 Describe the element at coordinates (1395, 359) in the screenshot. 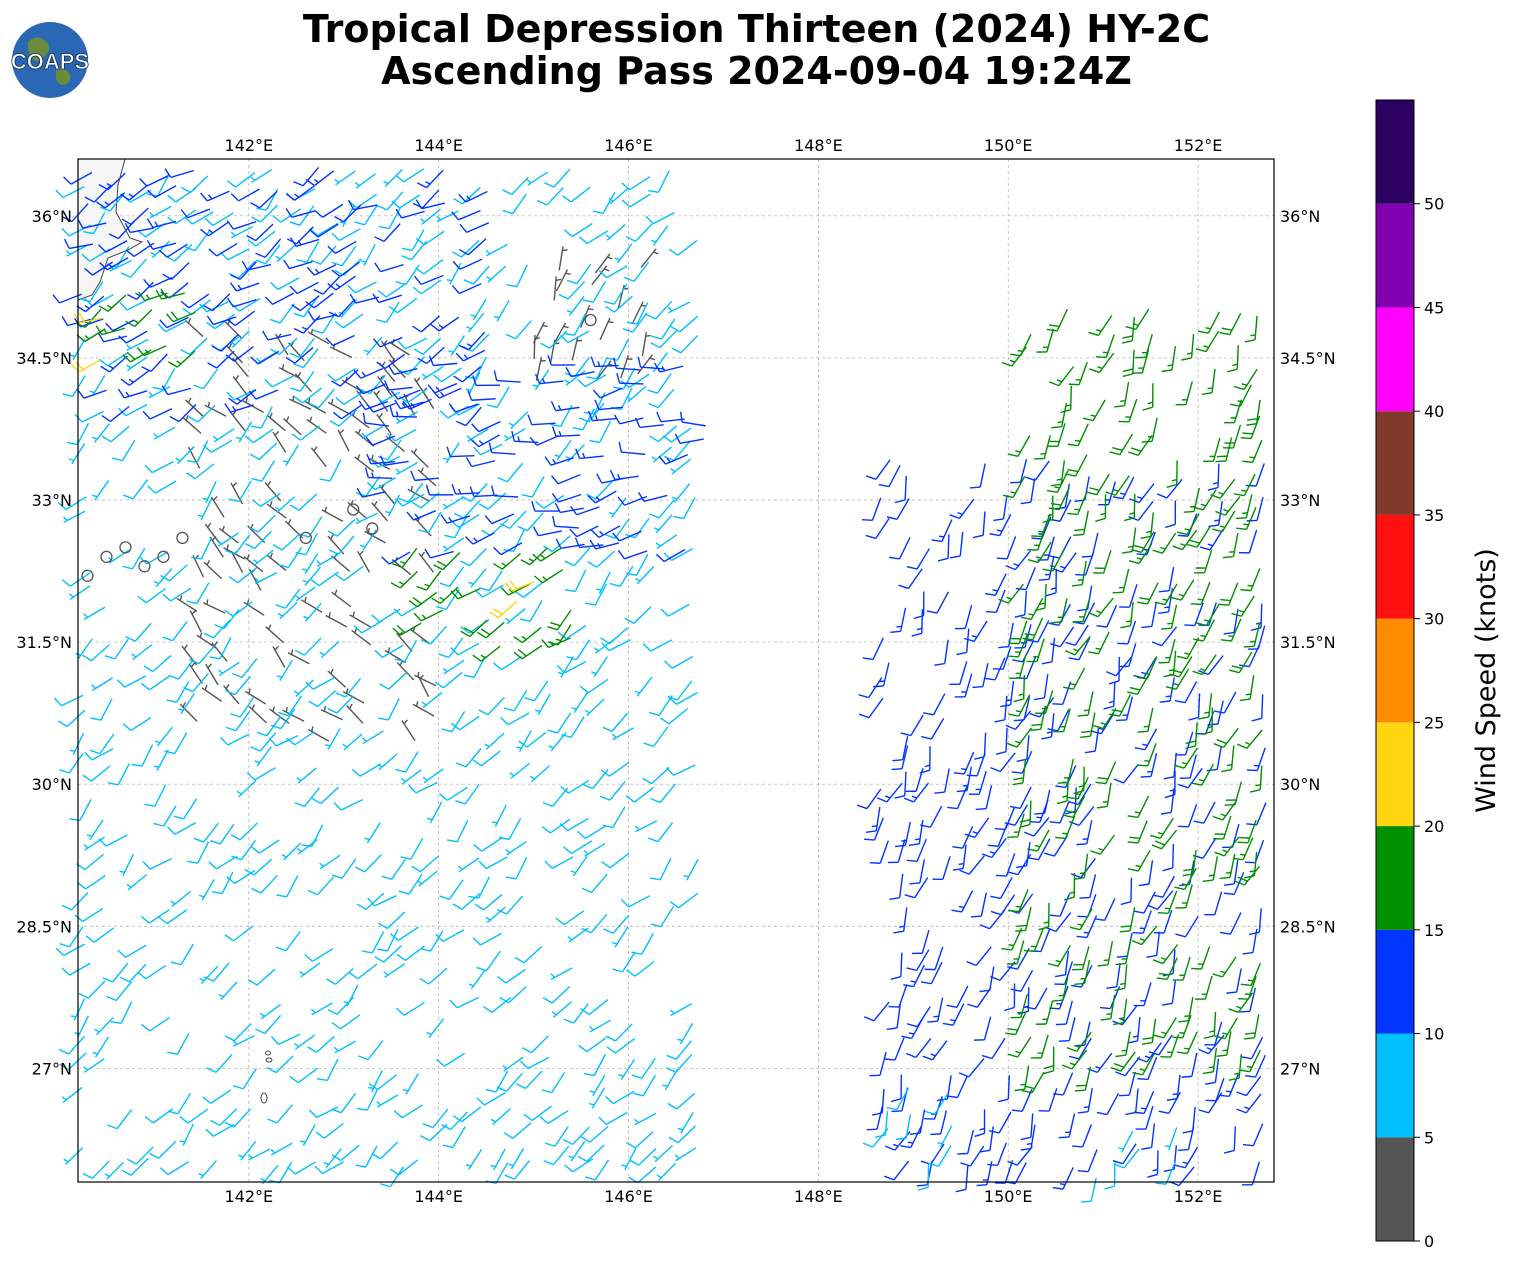

I see `colorbar-bin` at that location.